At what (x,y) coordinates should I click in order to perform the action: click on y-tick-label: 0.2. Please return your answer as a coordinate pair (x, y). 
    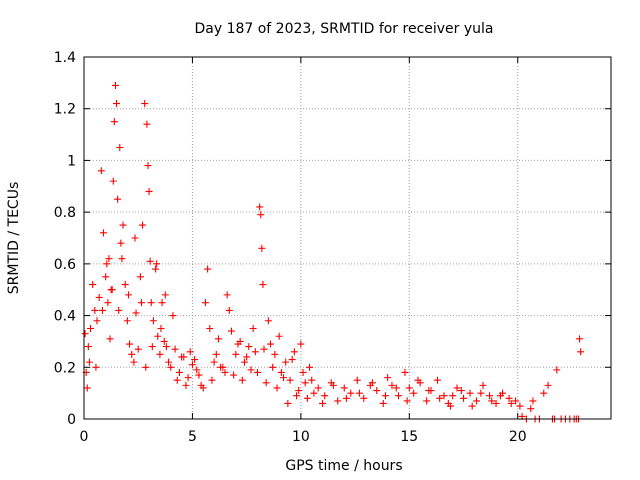
    Looking at the image, I should click on (65, 368).